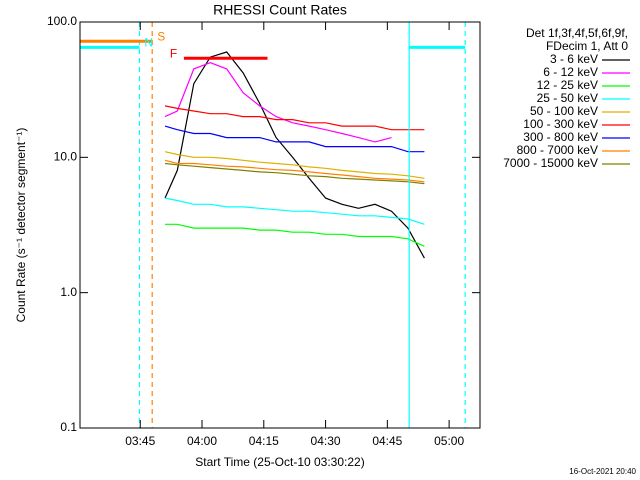 The height and width of the screenshot is (480, 640). Describe the element at coordinates (570, 72) in the screenshot. I see `legend-label: 6 - 12 keV` at that location.